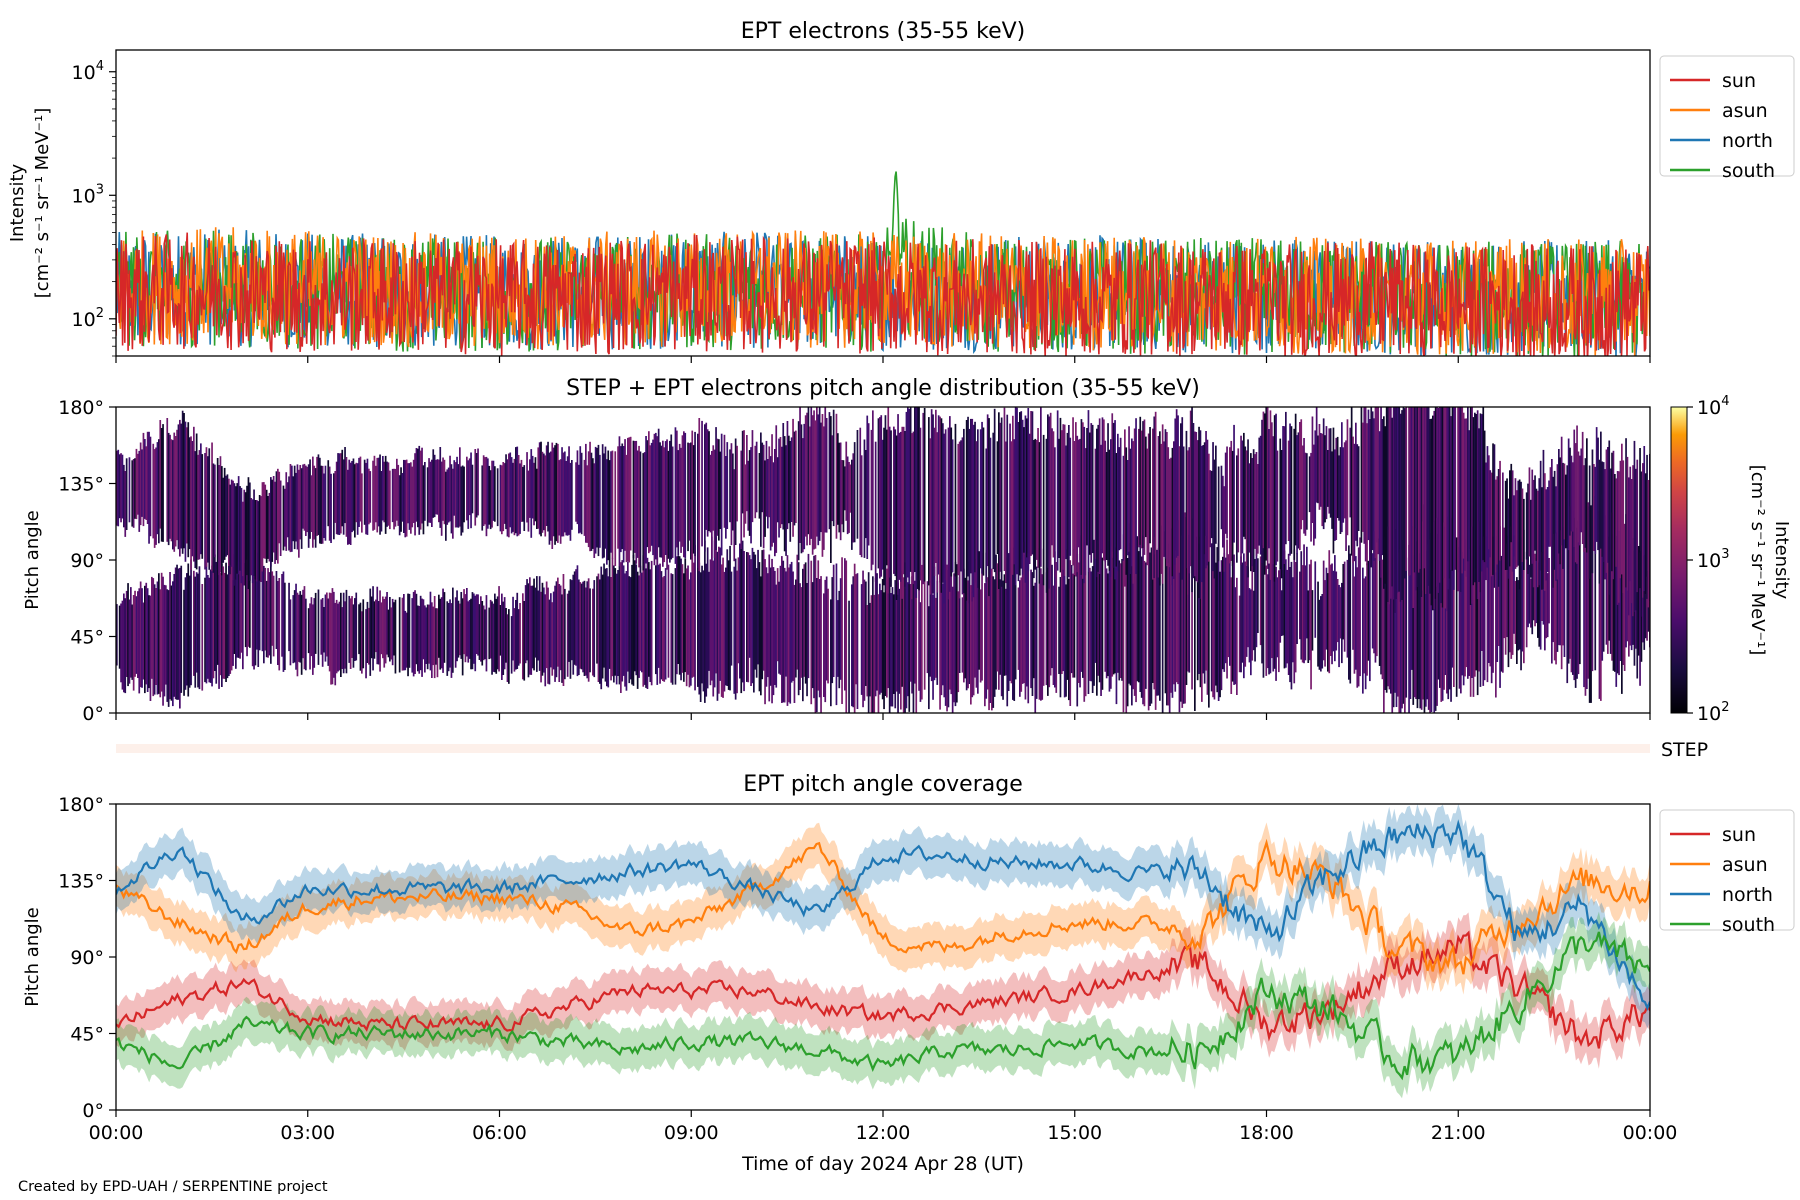 This screenshot has height=1200, width=1800. Describe the element at coordinates (88, 194) in the screenshot. I see `y-tick-label: 103` at that location.